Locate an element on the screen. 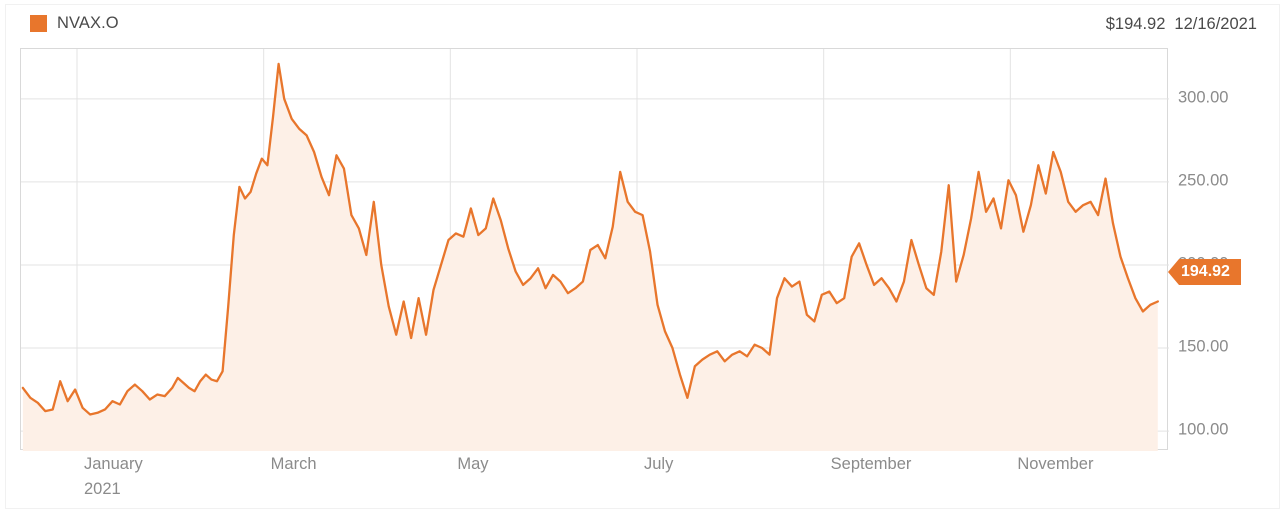 The width and height of the screenshot is (1285, 513). price-marker-label: 194.92 is located at coordinates (1210, 272).